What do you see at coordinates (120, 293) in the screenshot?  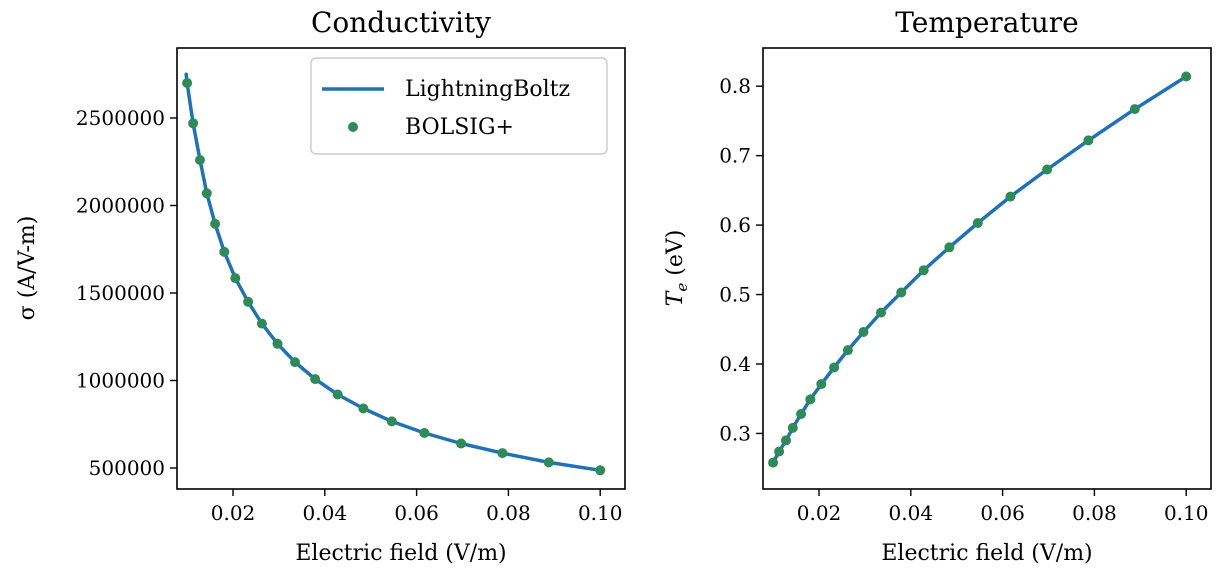 I see `conductivity-y-tick-label: 1500000` at bounding box center [120, 293].